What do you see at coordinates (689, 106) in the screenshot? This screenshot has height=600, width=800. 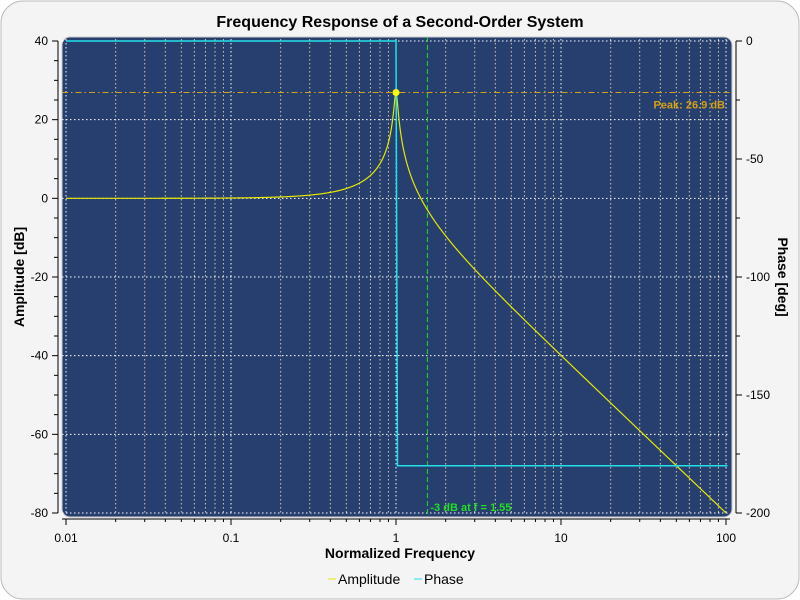 I see `peak-annotation: Peak: 26.9 dB` at bounding box center [689, 106].